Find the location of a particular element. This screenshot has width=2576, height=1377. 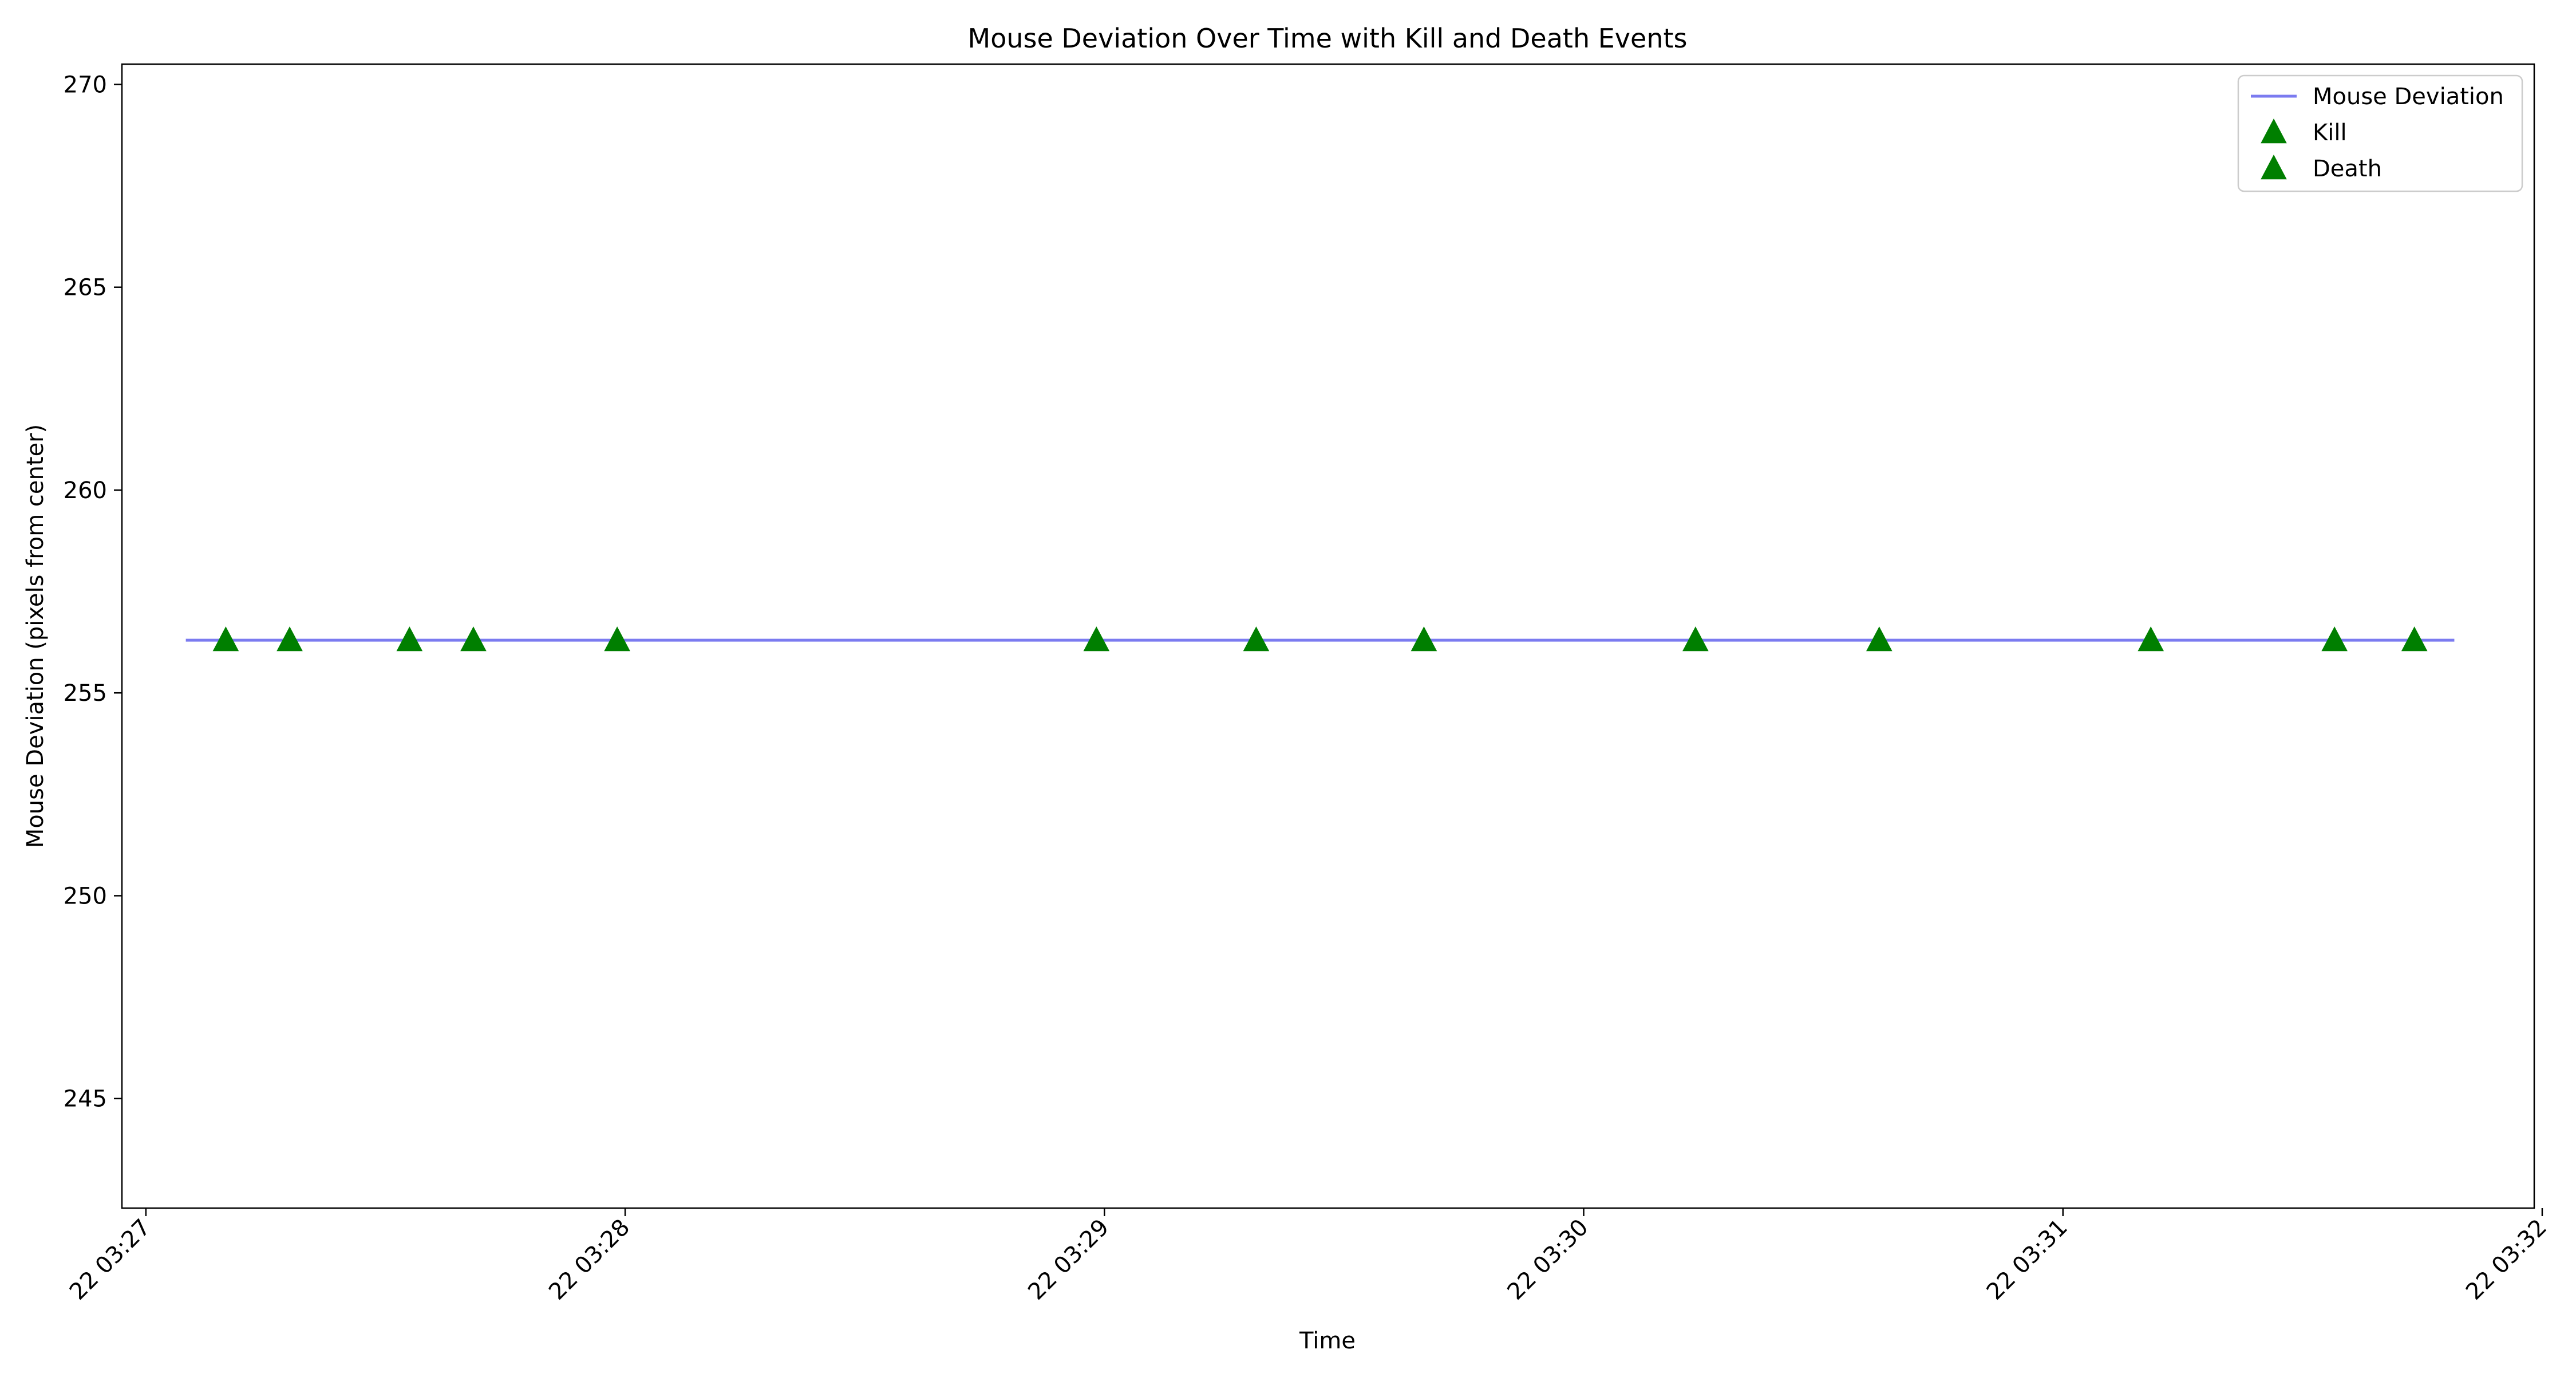

legend-label-kill: Kill is located at coordinates (2330, 133).